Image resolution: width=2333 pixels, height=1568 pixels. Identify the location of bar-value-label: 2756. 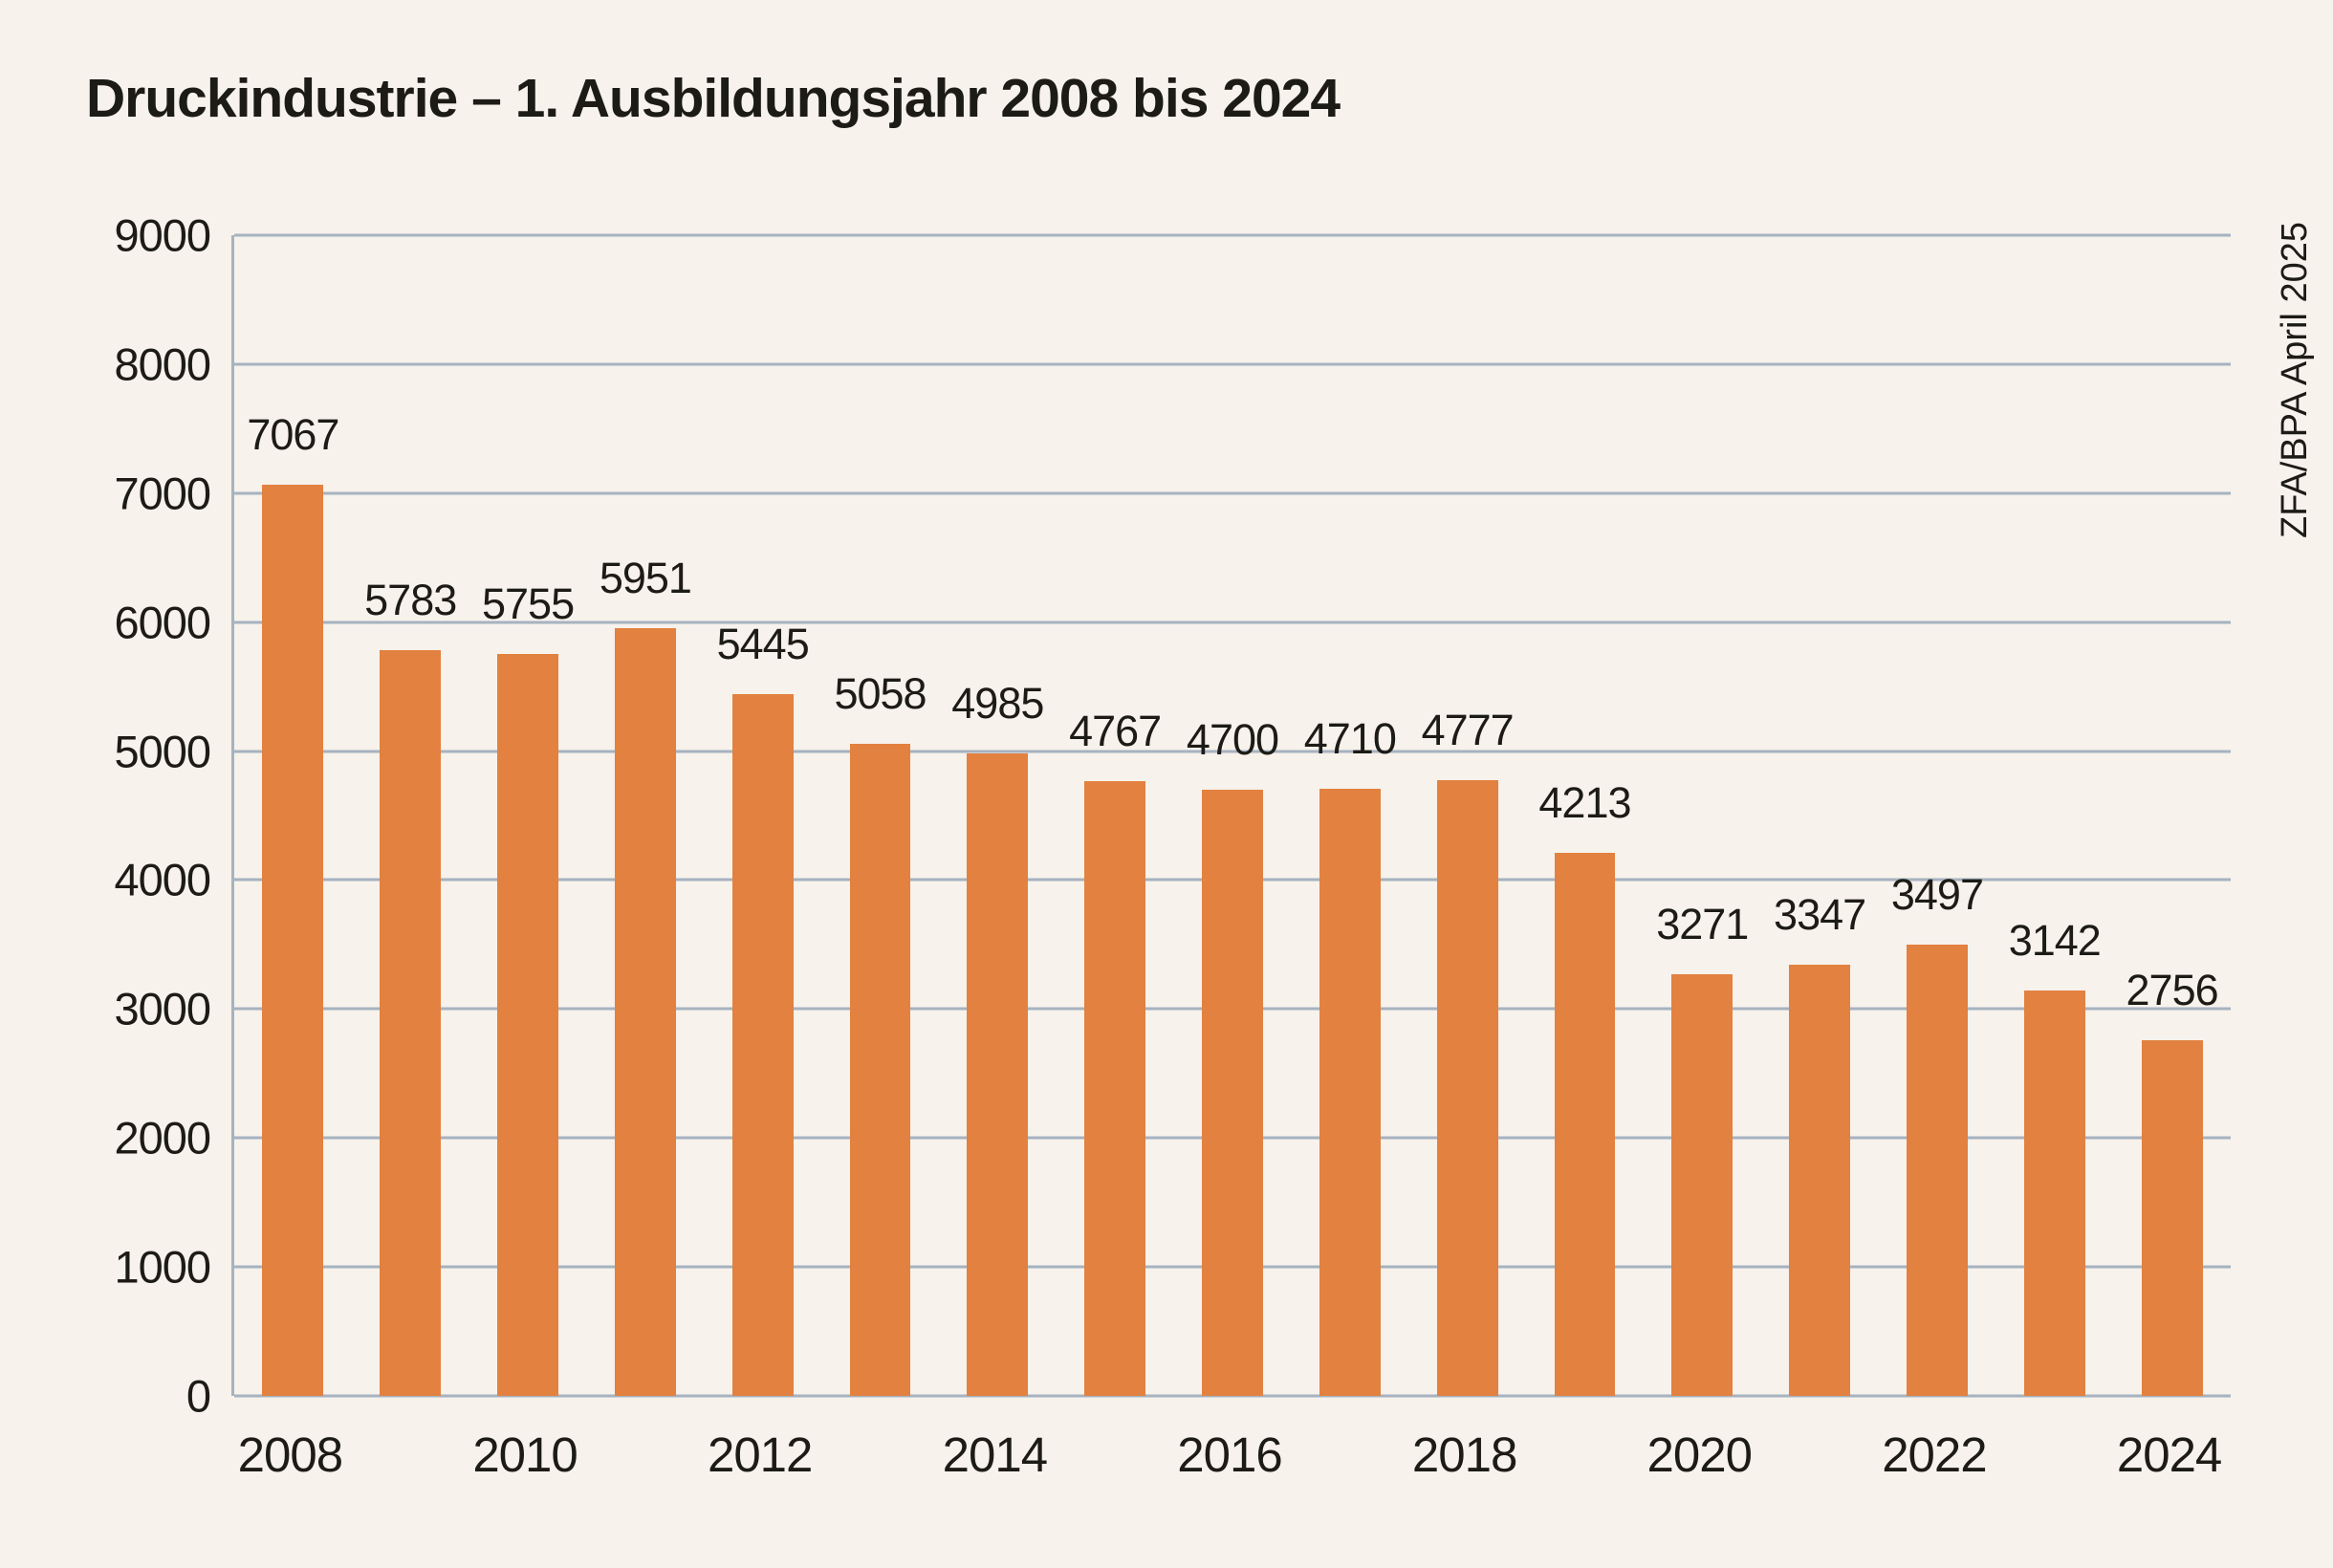
(2172, 990).